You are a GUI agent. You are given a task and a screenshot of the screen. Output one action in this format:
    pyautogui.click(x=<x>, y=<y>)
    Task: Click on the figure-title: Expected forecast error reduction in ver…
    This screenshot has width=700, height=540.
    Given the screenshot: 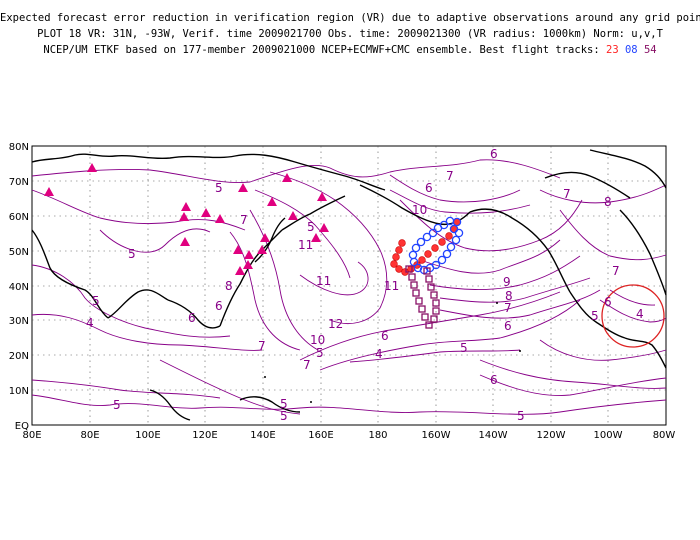 What is the action you would take?
    pyautogui.click(x=350, y=34)
    